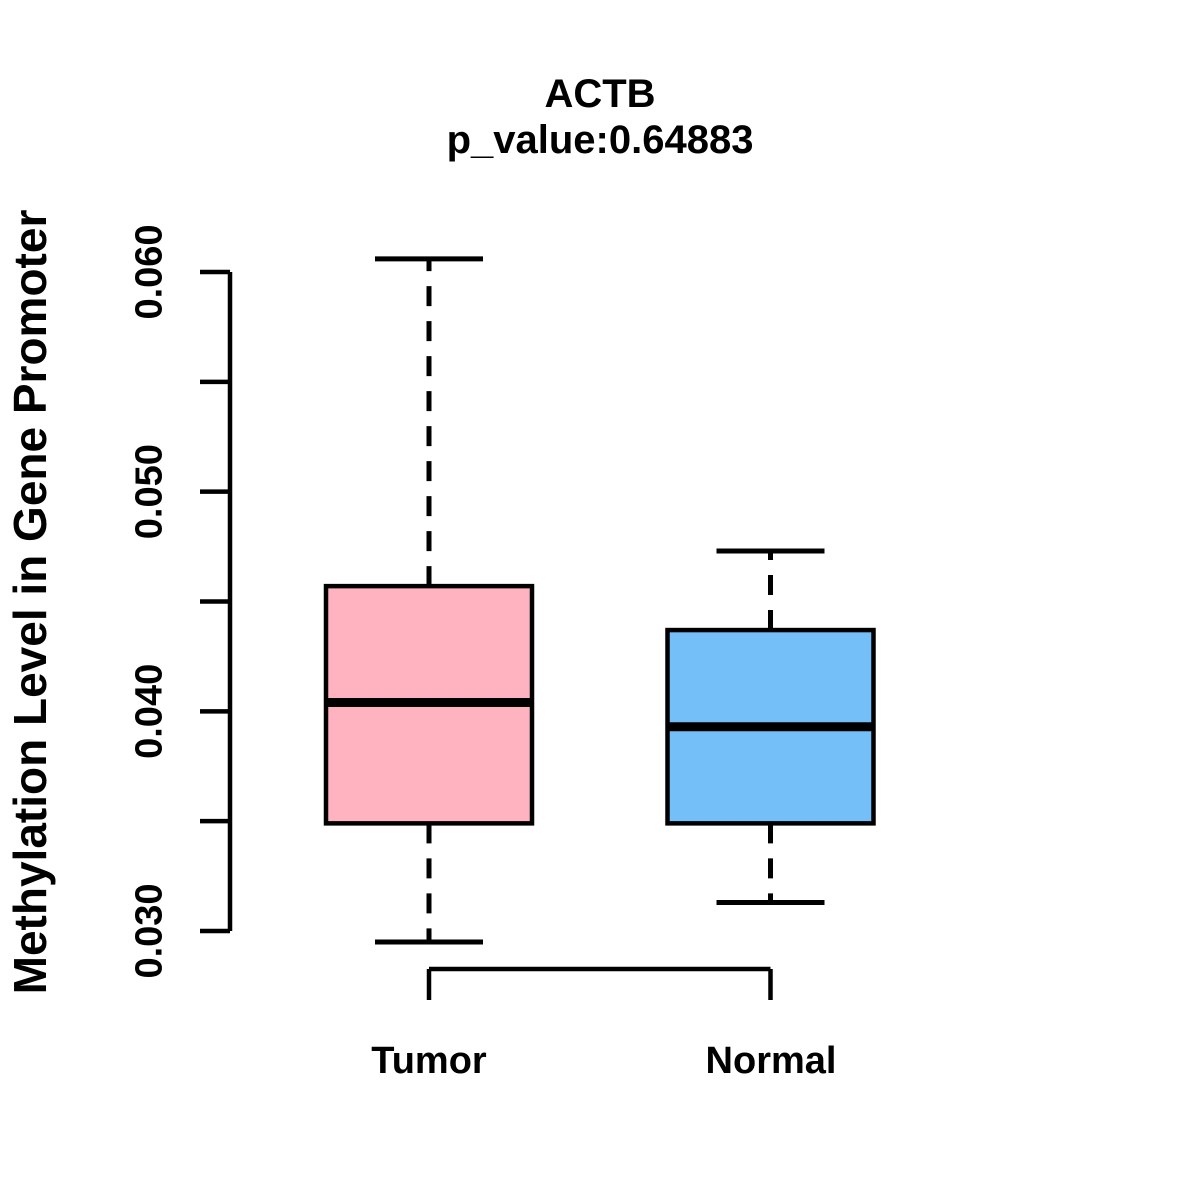  I want to click on category-label-tumor: Tumor, so click(429, 1061).